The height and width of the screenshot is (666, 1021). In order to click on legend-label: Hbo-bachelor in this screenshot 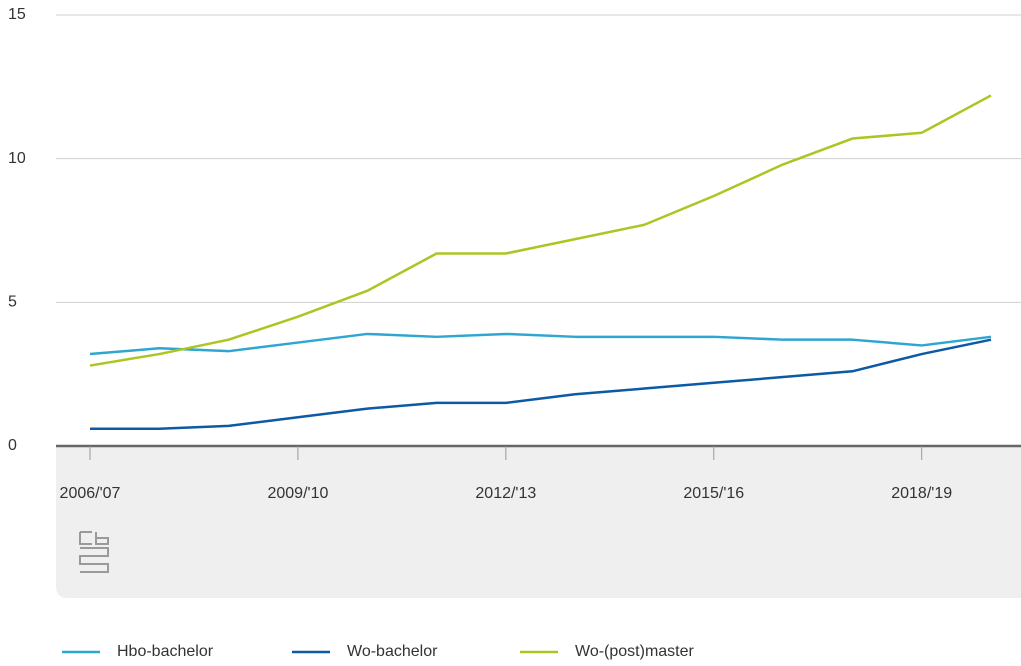, I will do `click(165, 651)`.